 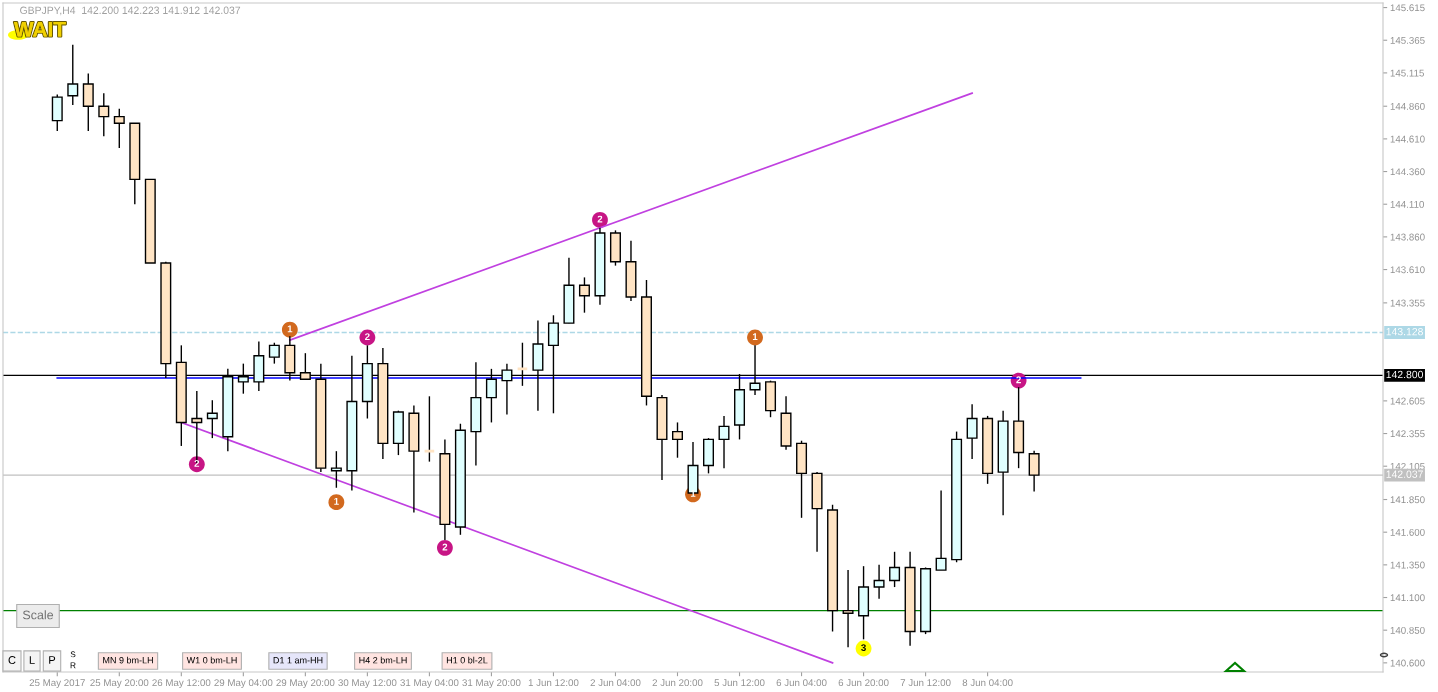 What do you see at coordinates (925, 683) in the screenshot?
I see `x-tick-label: 7 Jun 12:00` at bounding box center [925, 683].